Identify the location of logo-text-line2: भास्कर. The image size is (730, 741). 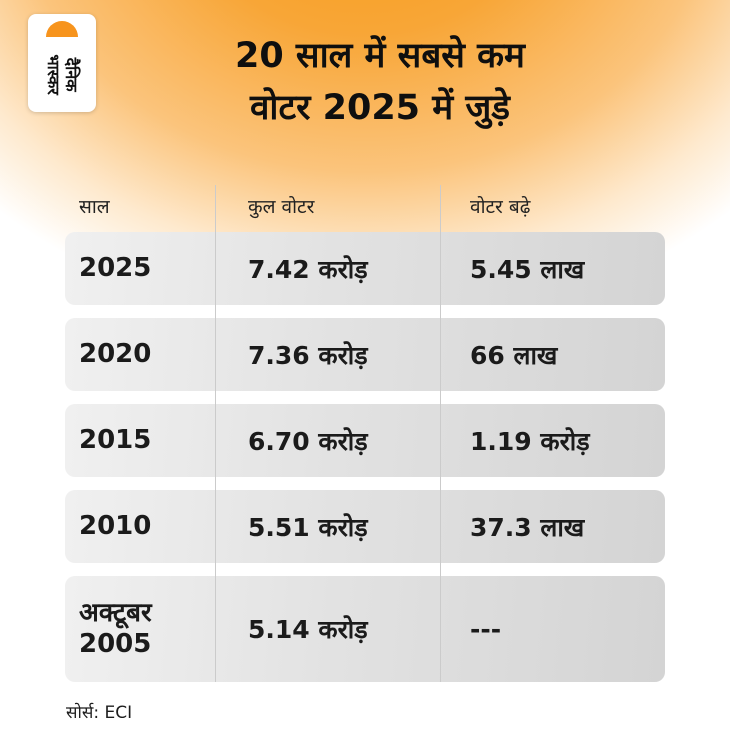
(53, 74).